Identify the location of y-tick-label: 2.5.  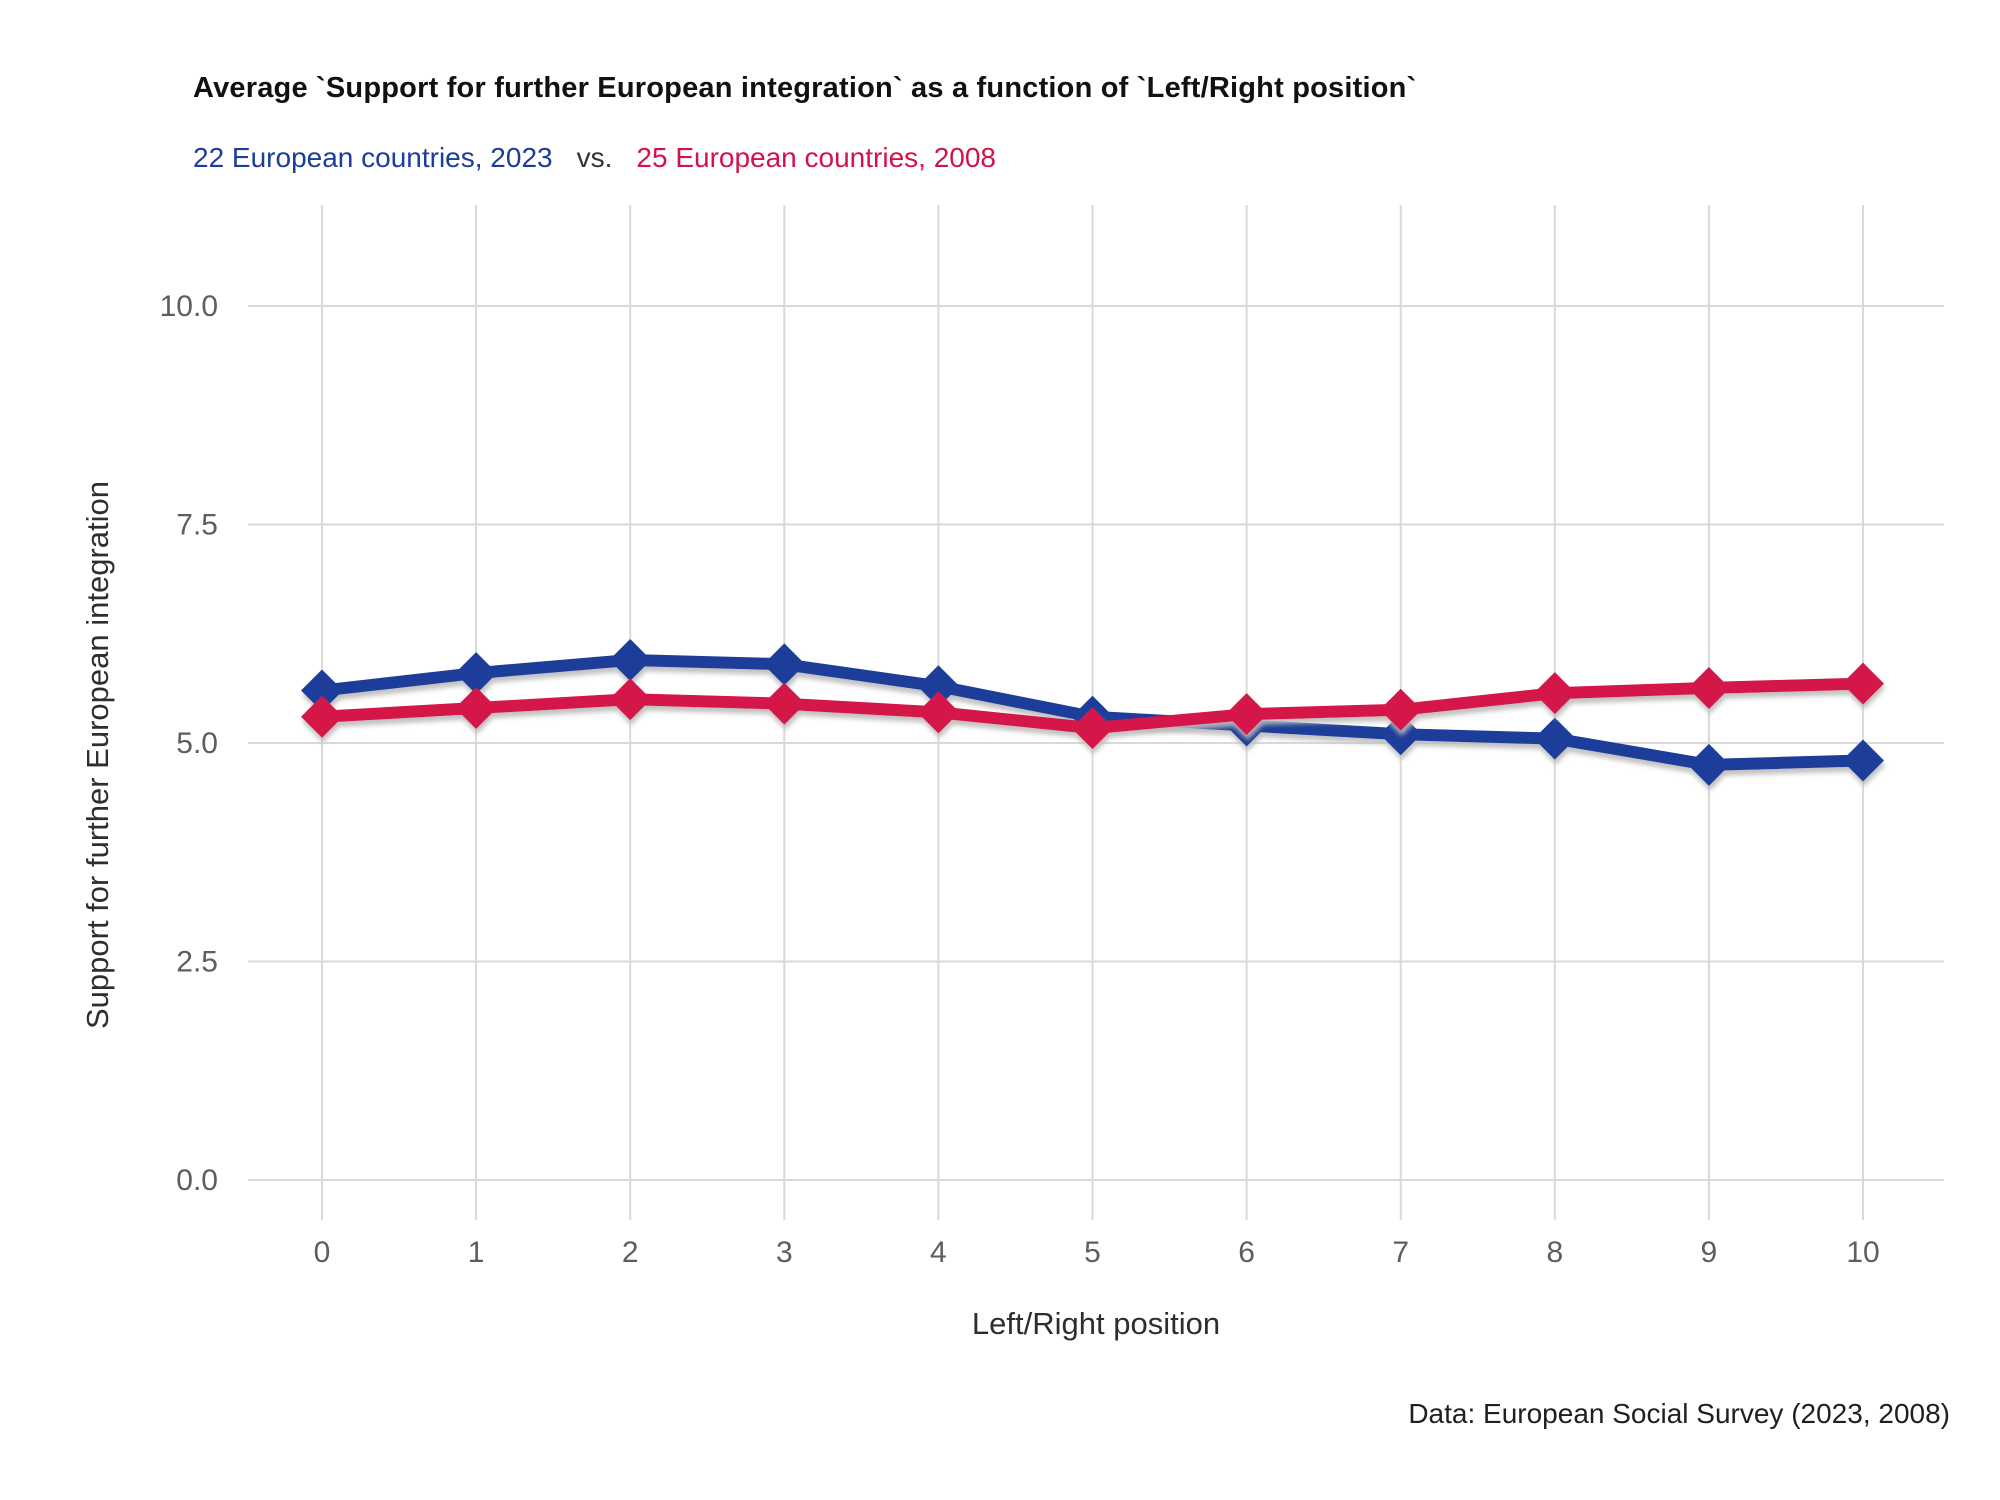
(197, 962).